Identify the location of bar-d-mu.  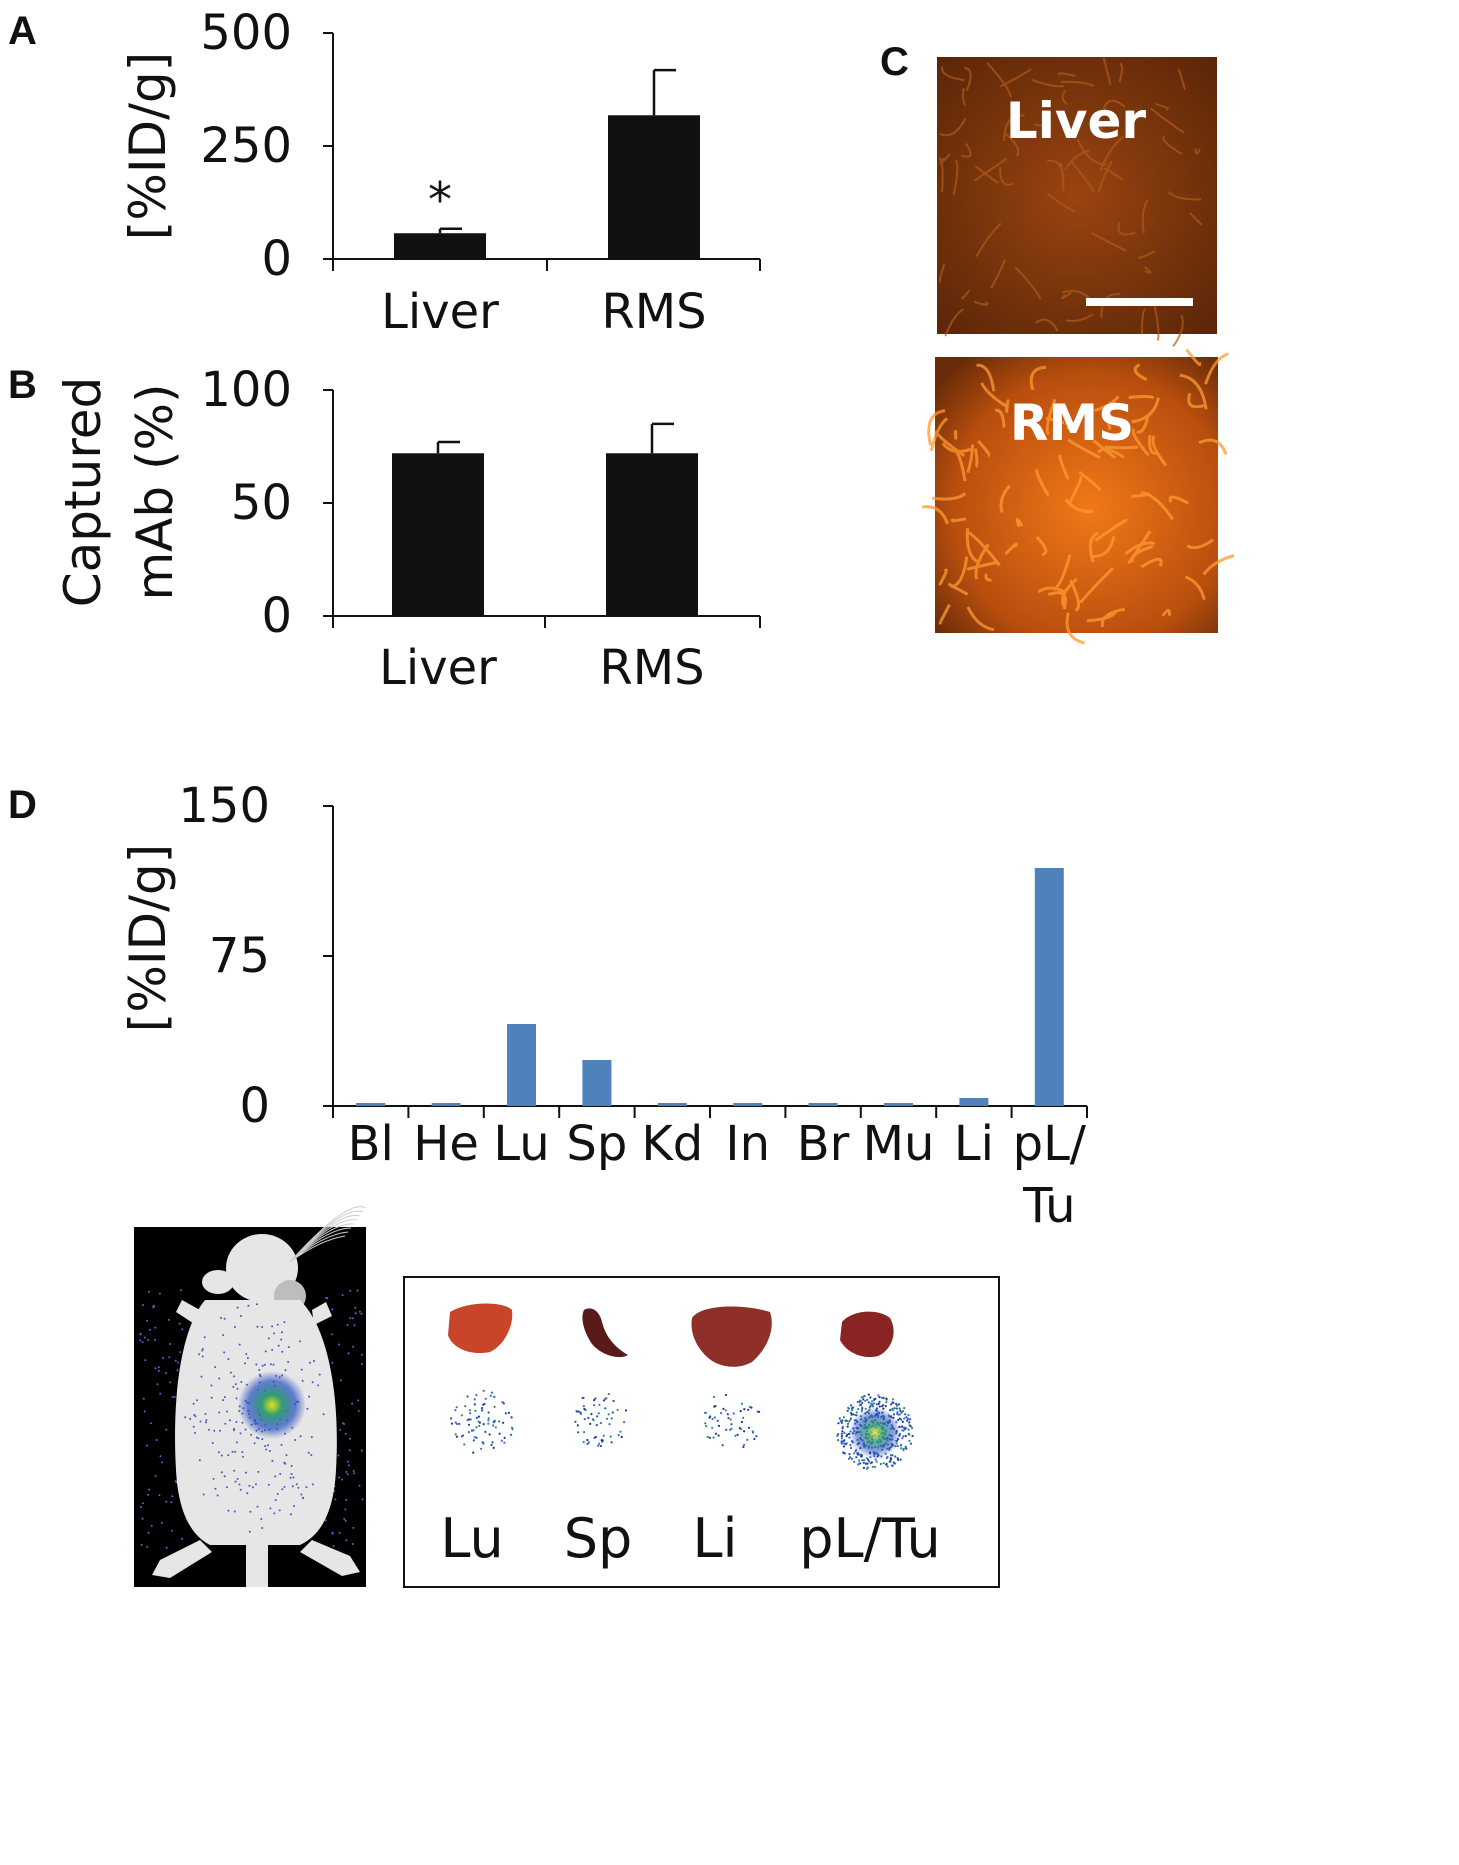
(898, 1104).